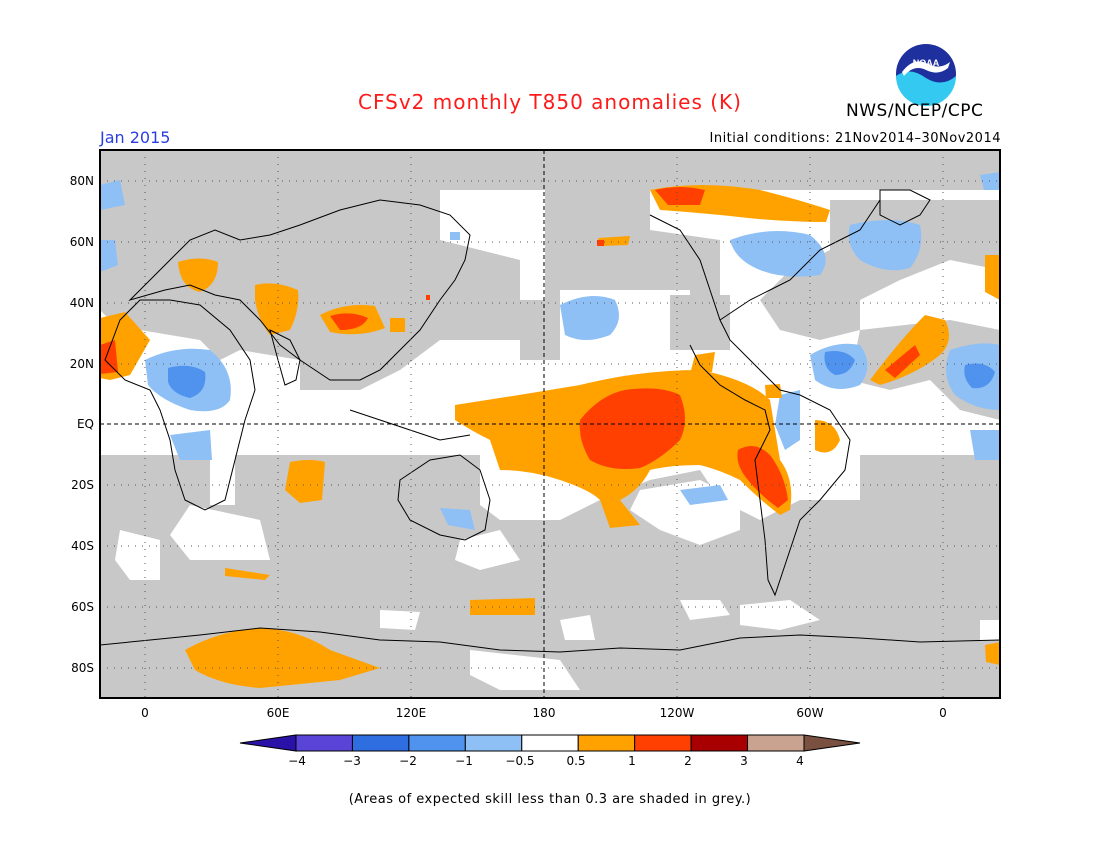 The image size is (1100, 850). I want to click on lon-label-0-east: 0, so click(943, 713).